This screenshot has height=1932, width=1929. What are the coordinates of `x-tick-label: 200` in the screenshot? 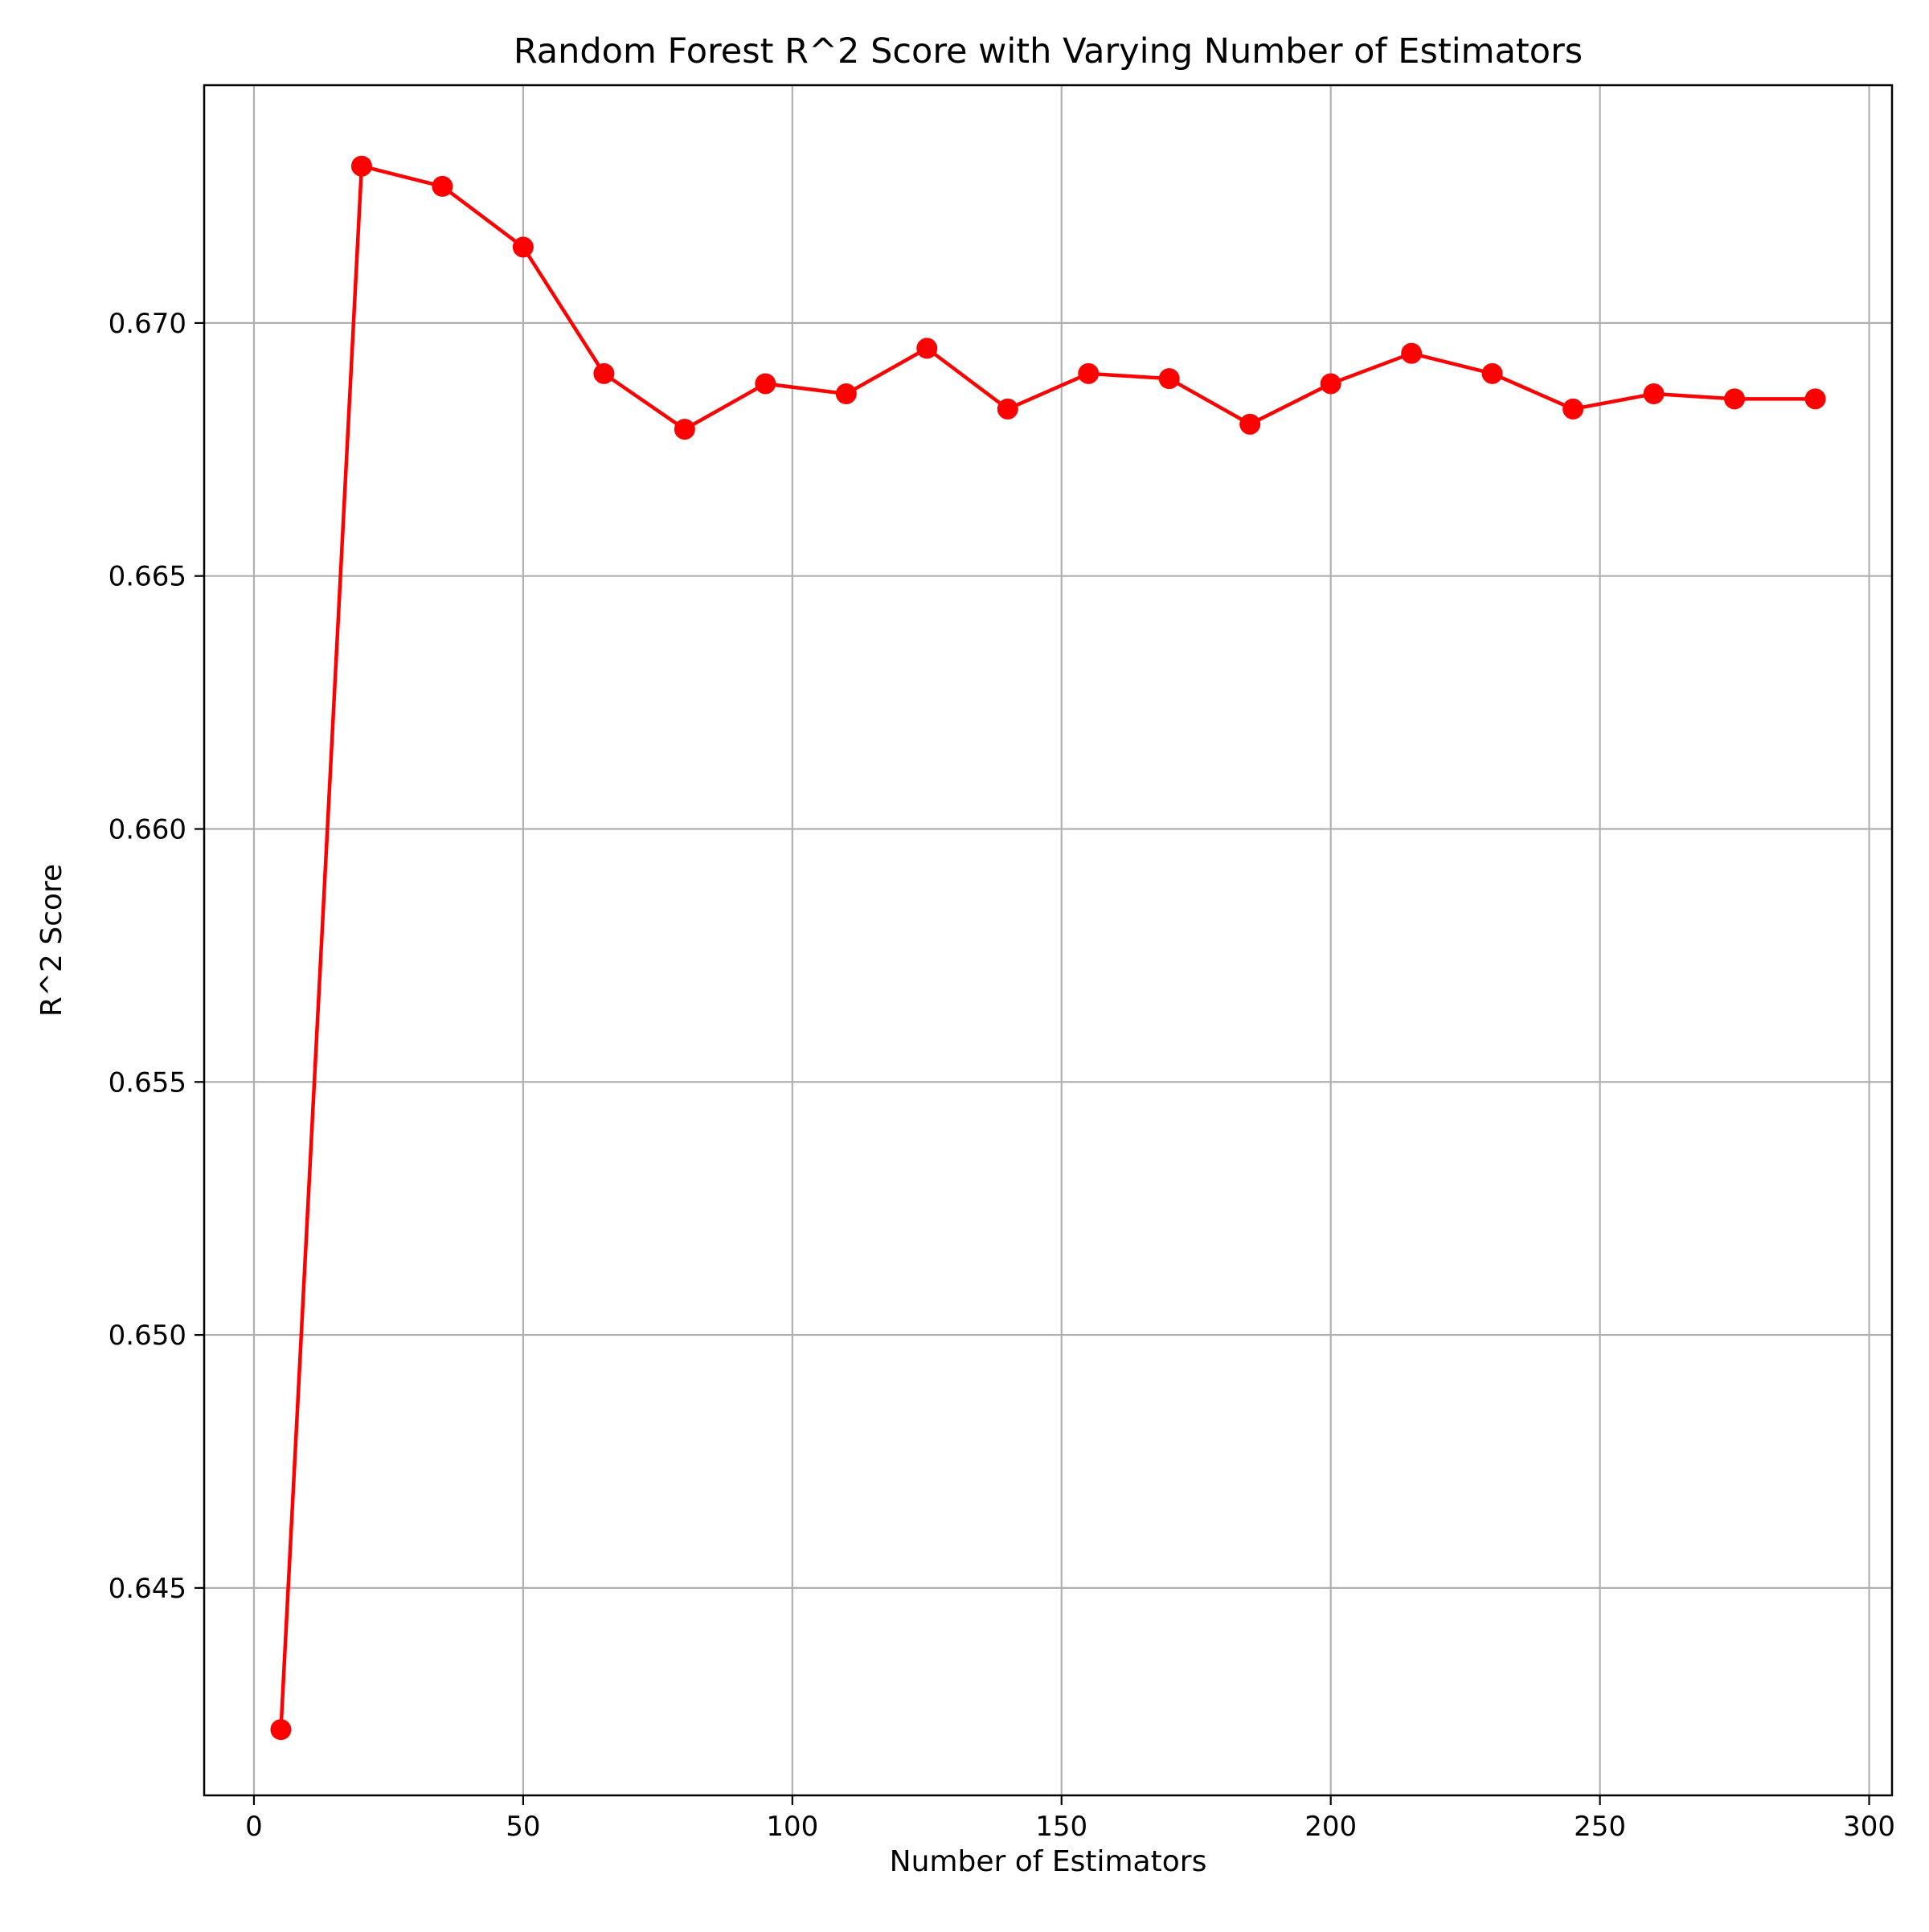 It's located at (1330, 1827).